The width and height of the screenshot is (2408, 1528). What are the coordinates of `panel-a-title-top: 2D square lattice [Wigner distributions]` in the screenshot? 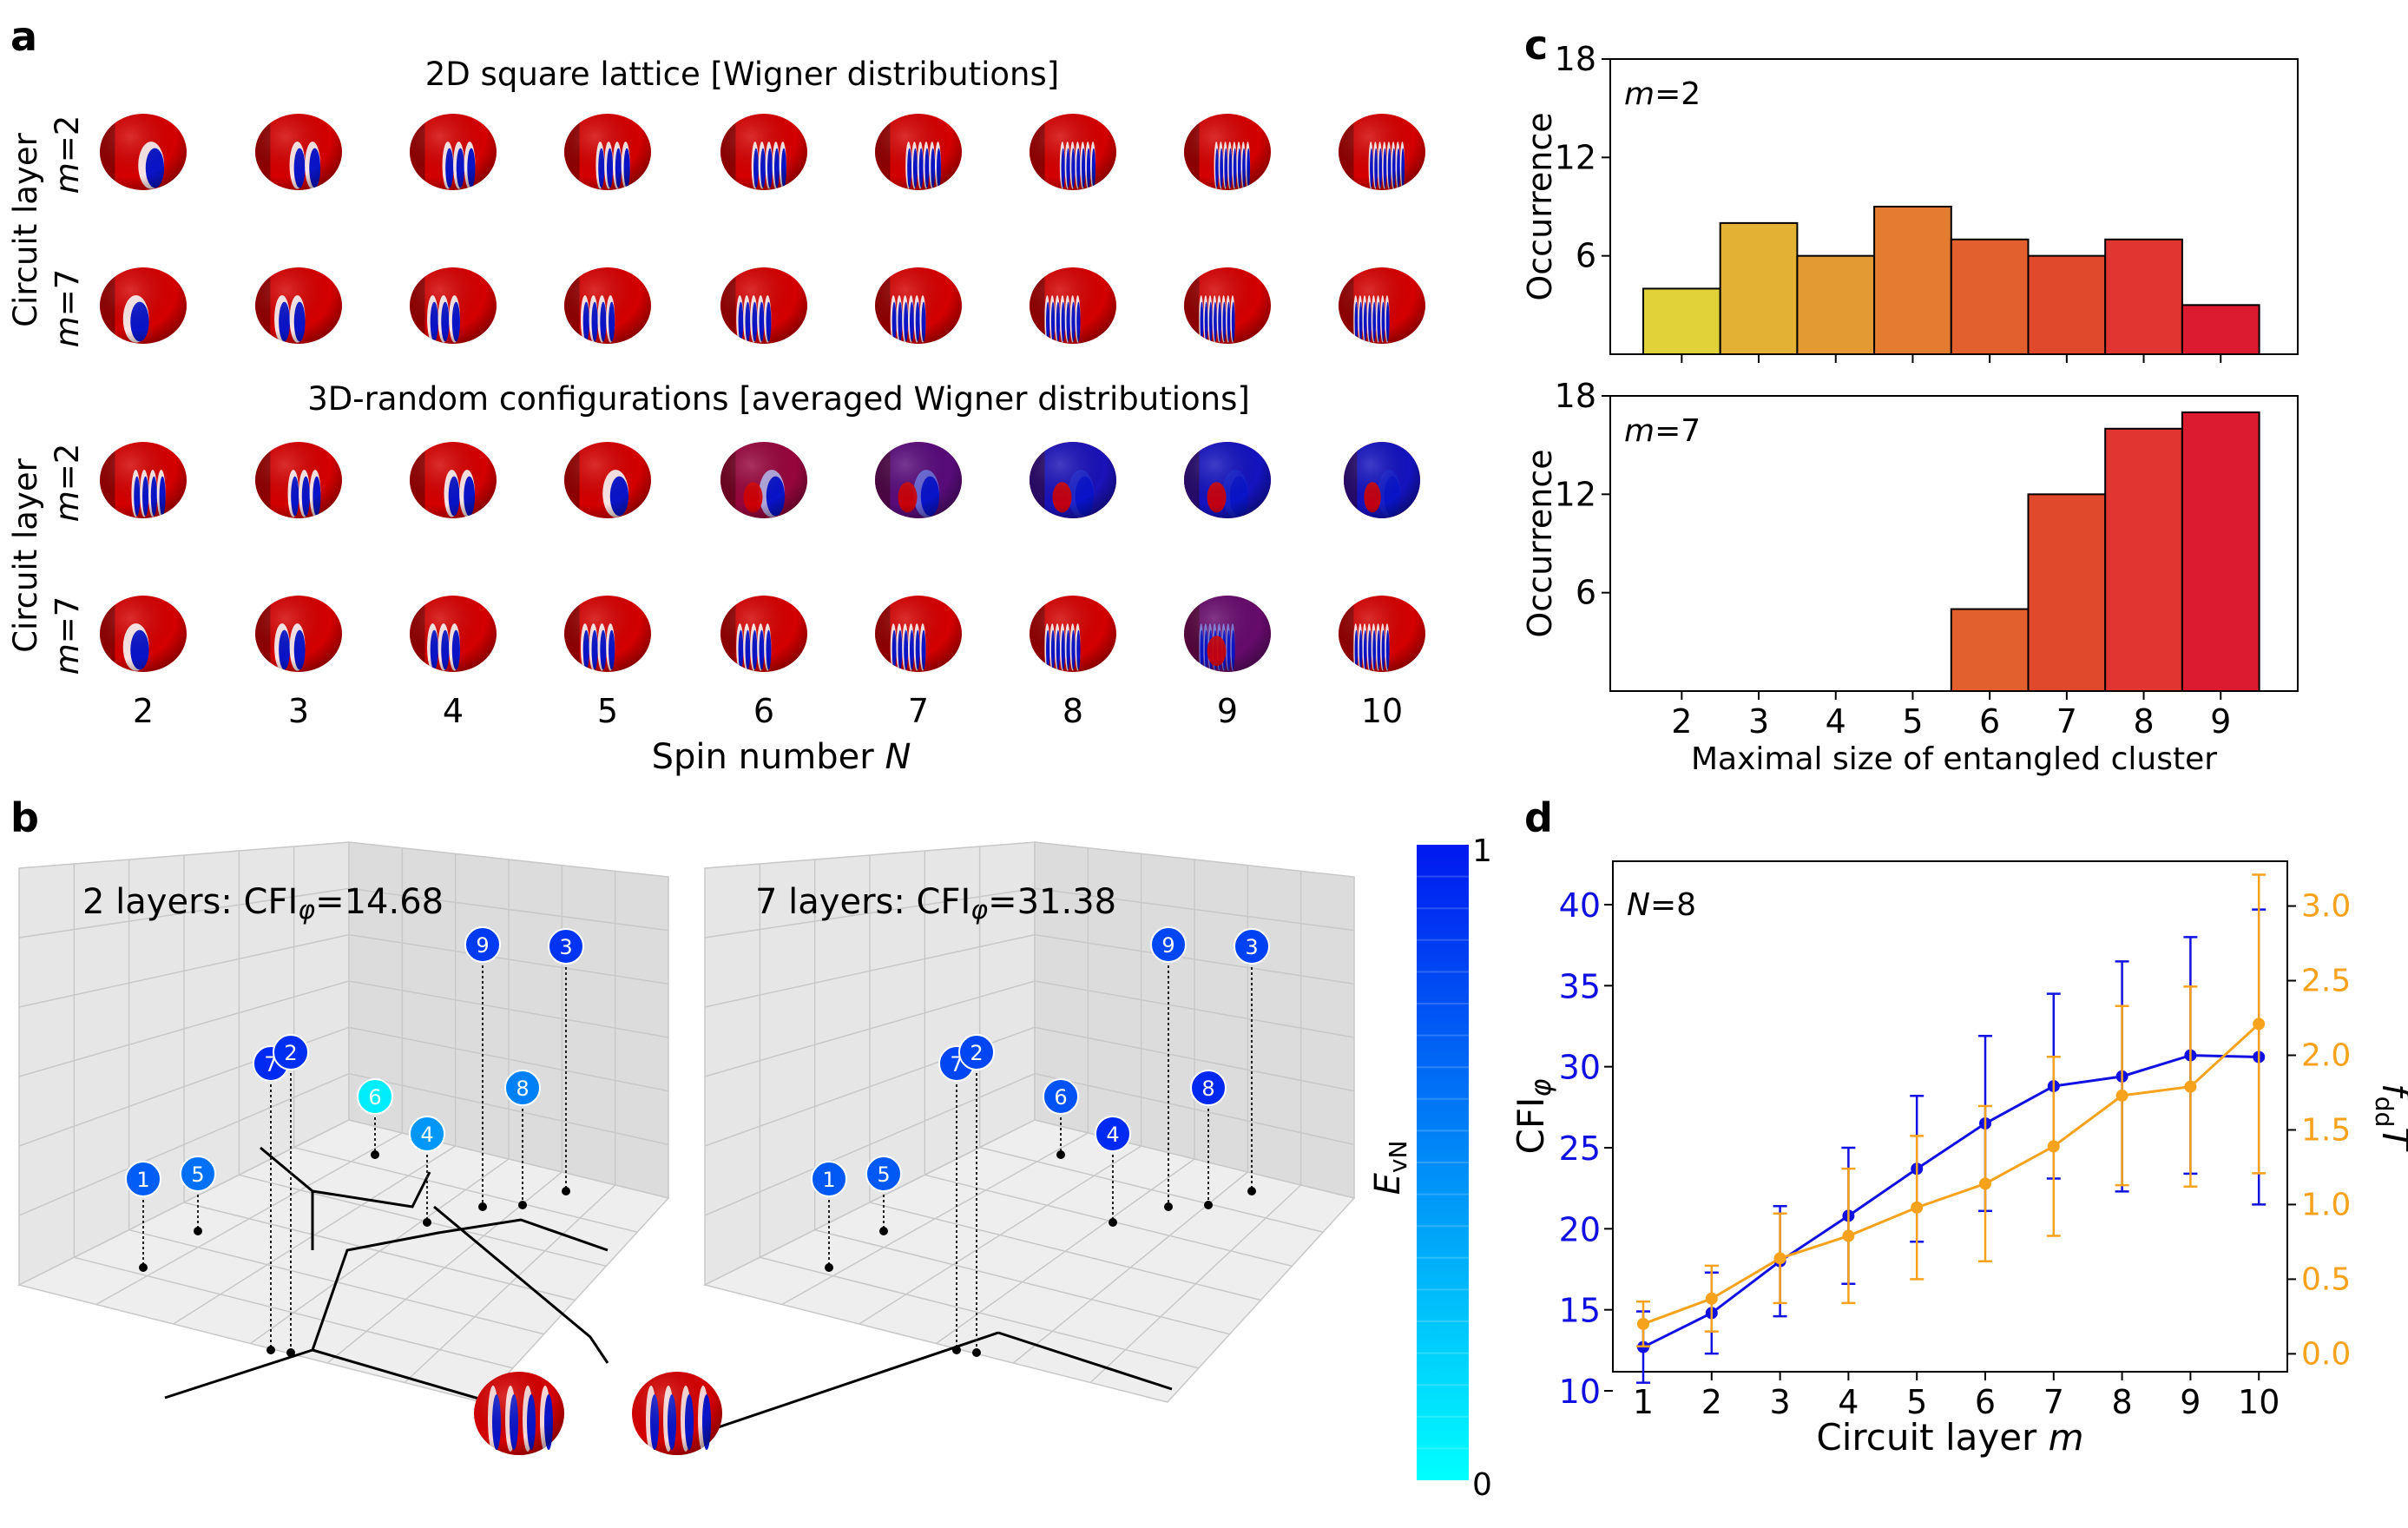 It's located at (742, 74).